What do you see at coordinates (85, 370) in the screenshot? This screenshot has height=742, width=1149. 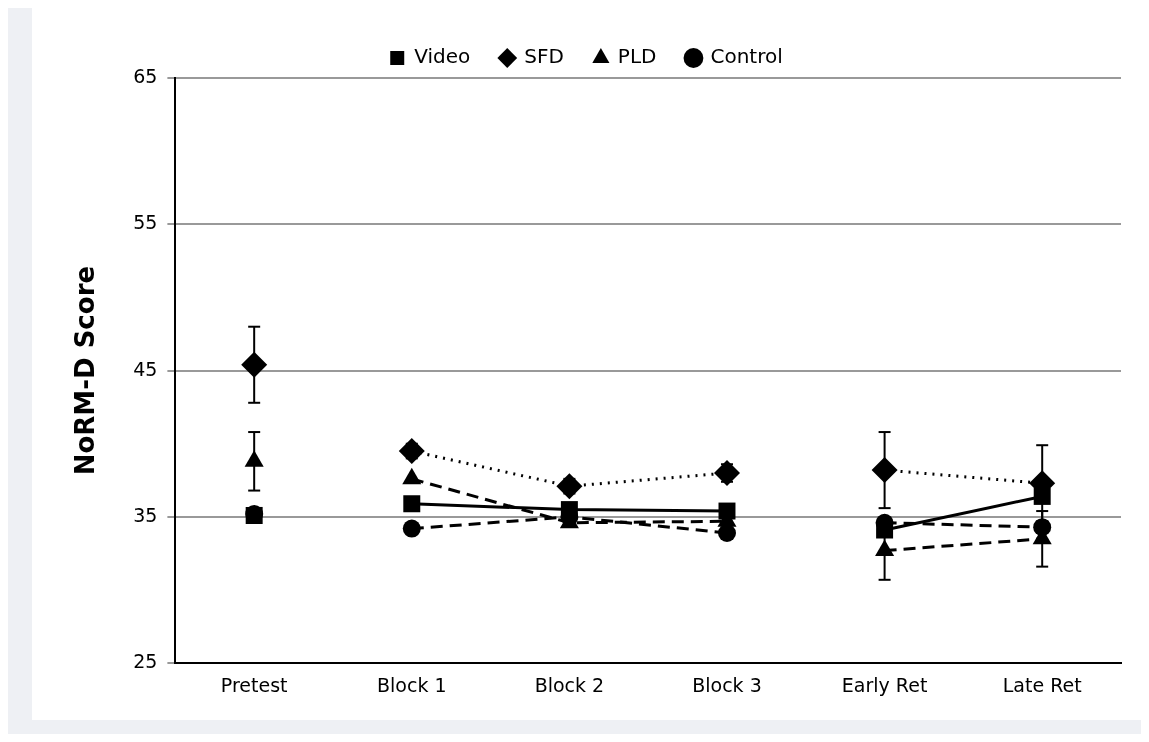 I see `y-axis-title: NoRM-D Score` at bounding box center [85, 370].